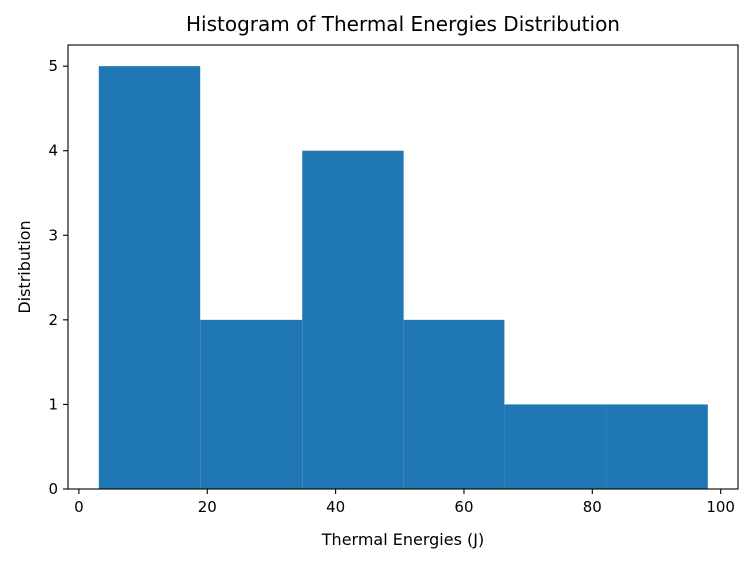  Describe the element at coordinates (53, 235) in the screenshot. I see `y-tick-label: 3` at that location.